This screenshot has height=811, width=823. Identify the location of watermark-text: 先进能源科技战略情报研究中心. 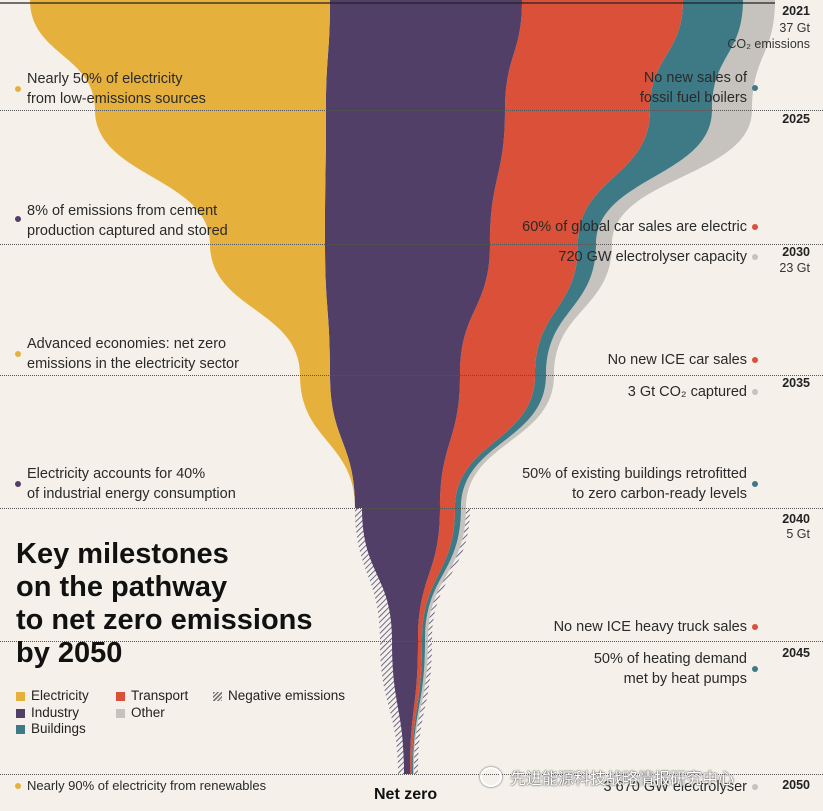
(622, 779).